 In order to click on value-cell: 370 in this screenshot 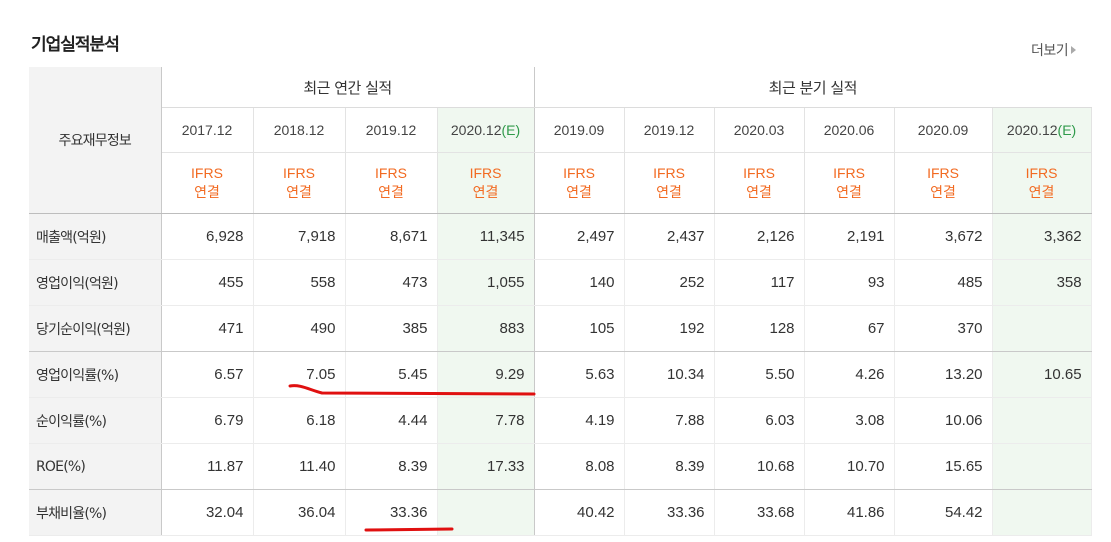, I will do `click(943, 328)`.